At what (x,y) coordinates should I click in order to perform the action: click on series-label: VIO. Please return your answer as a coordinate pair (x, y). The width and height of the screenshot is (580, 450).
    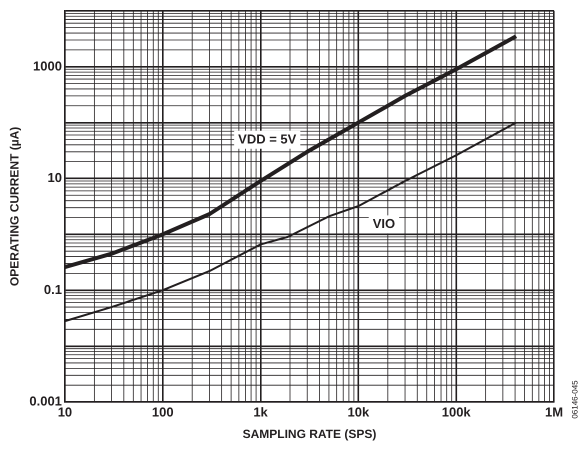
    Looking at the image, I should click on (384, 223).